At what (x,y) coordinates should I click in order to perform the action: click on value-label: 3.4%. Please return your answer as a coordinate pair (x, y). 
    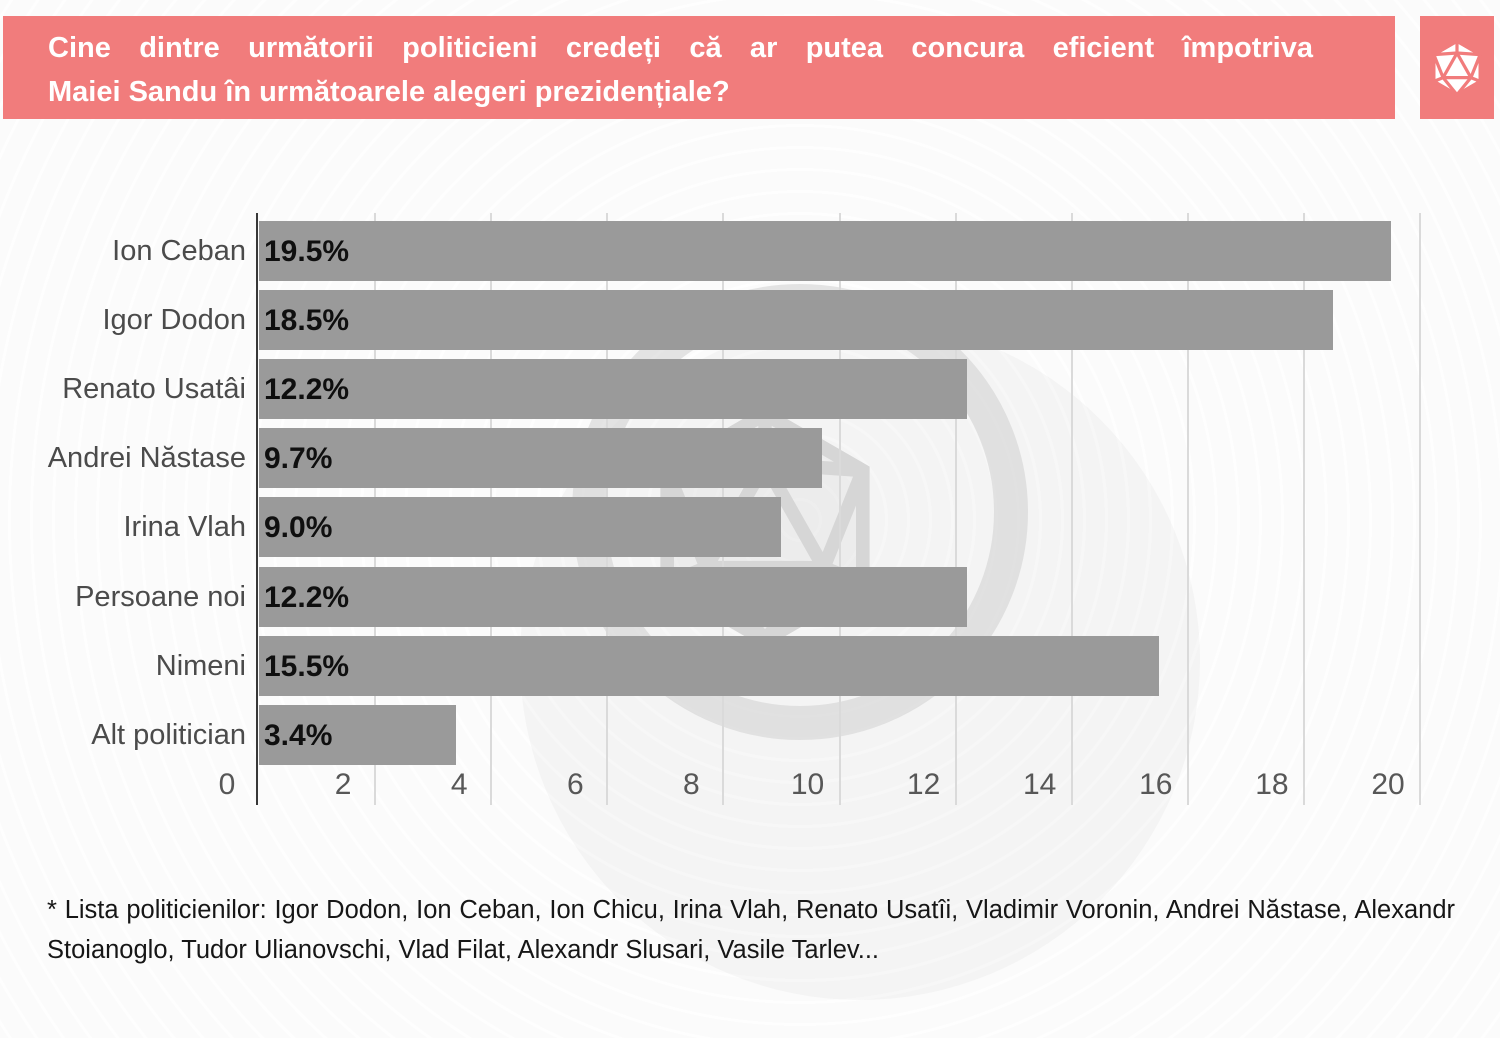
    Looking at the image, I should click on (298, 735).